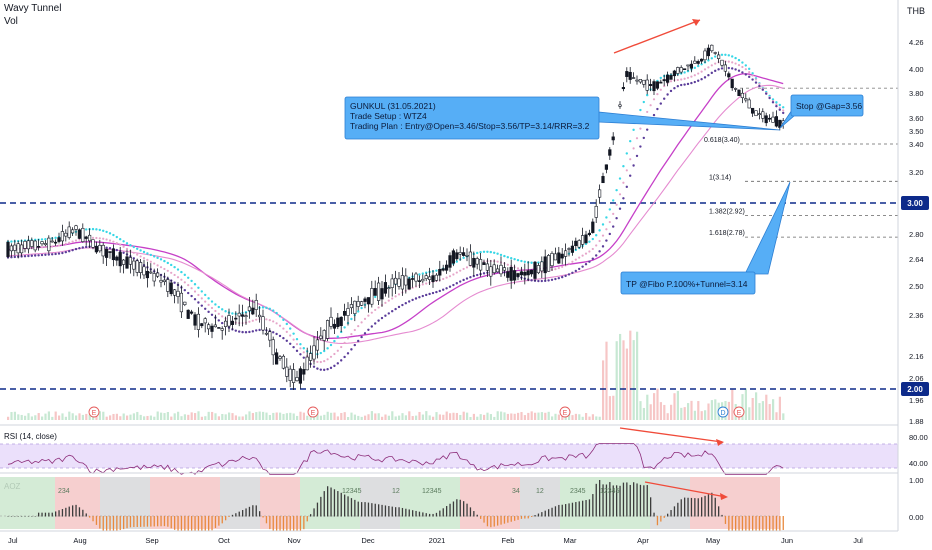  What do you see at coordinates (11, 21) in the screenshot?
I see `volume-label: Vol` at bounding box center [11, 21].